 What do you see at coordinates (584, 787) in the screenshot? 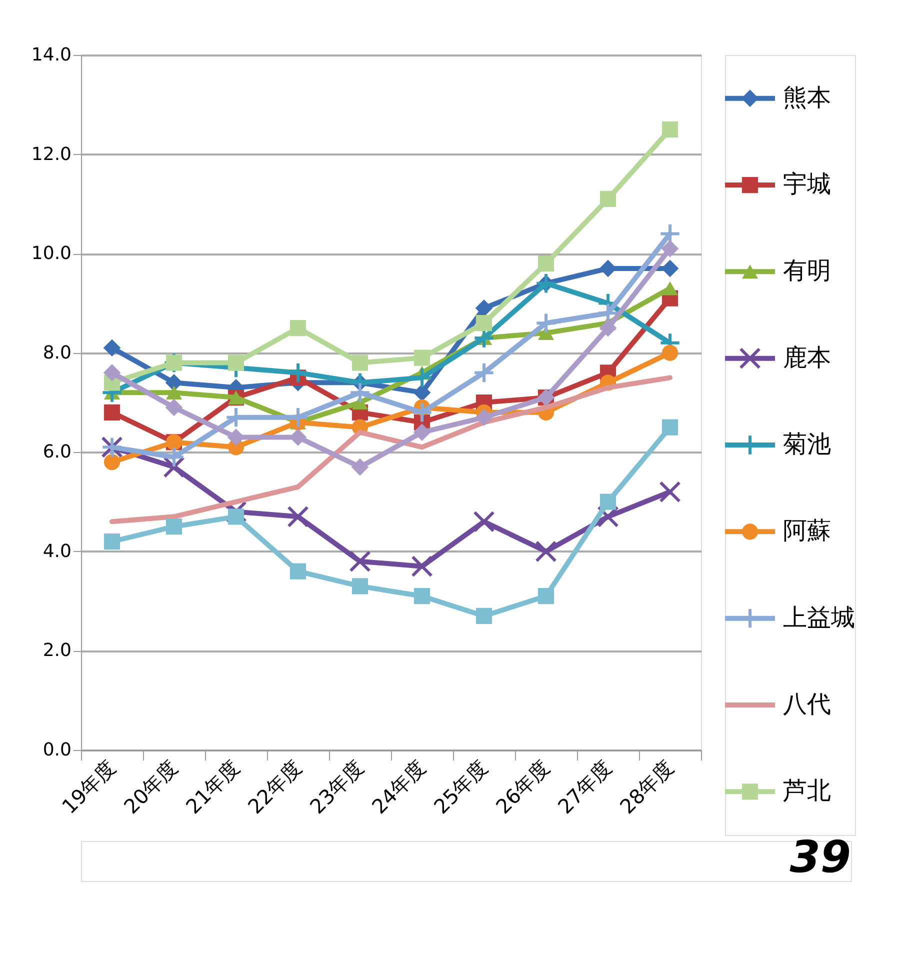
I see `x-tick-label: 27年度` at bounding box center [584, 787].